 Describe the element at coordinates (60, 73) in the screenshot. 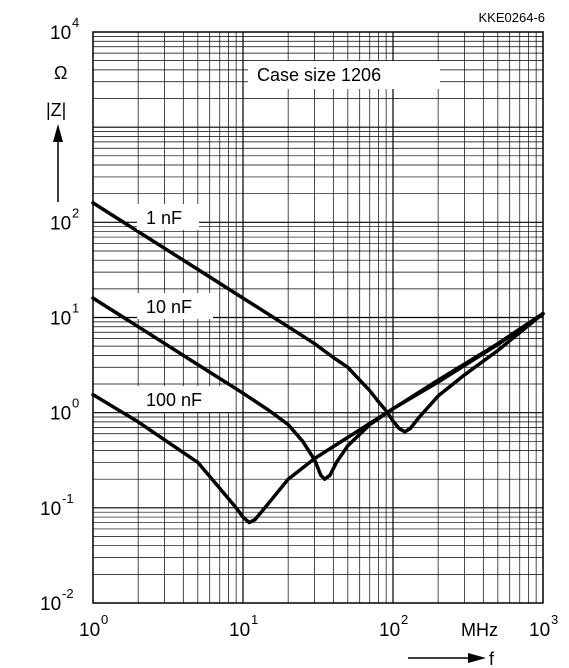

I see `y-unit-label: Ω` at that location.